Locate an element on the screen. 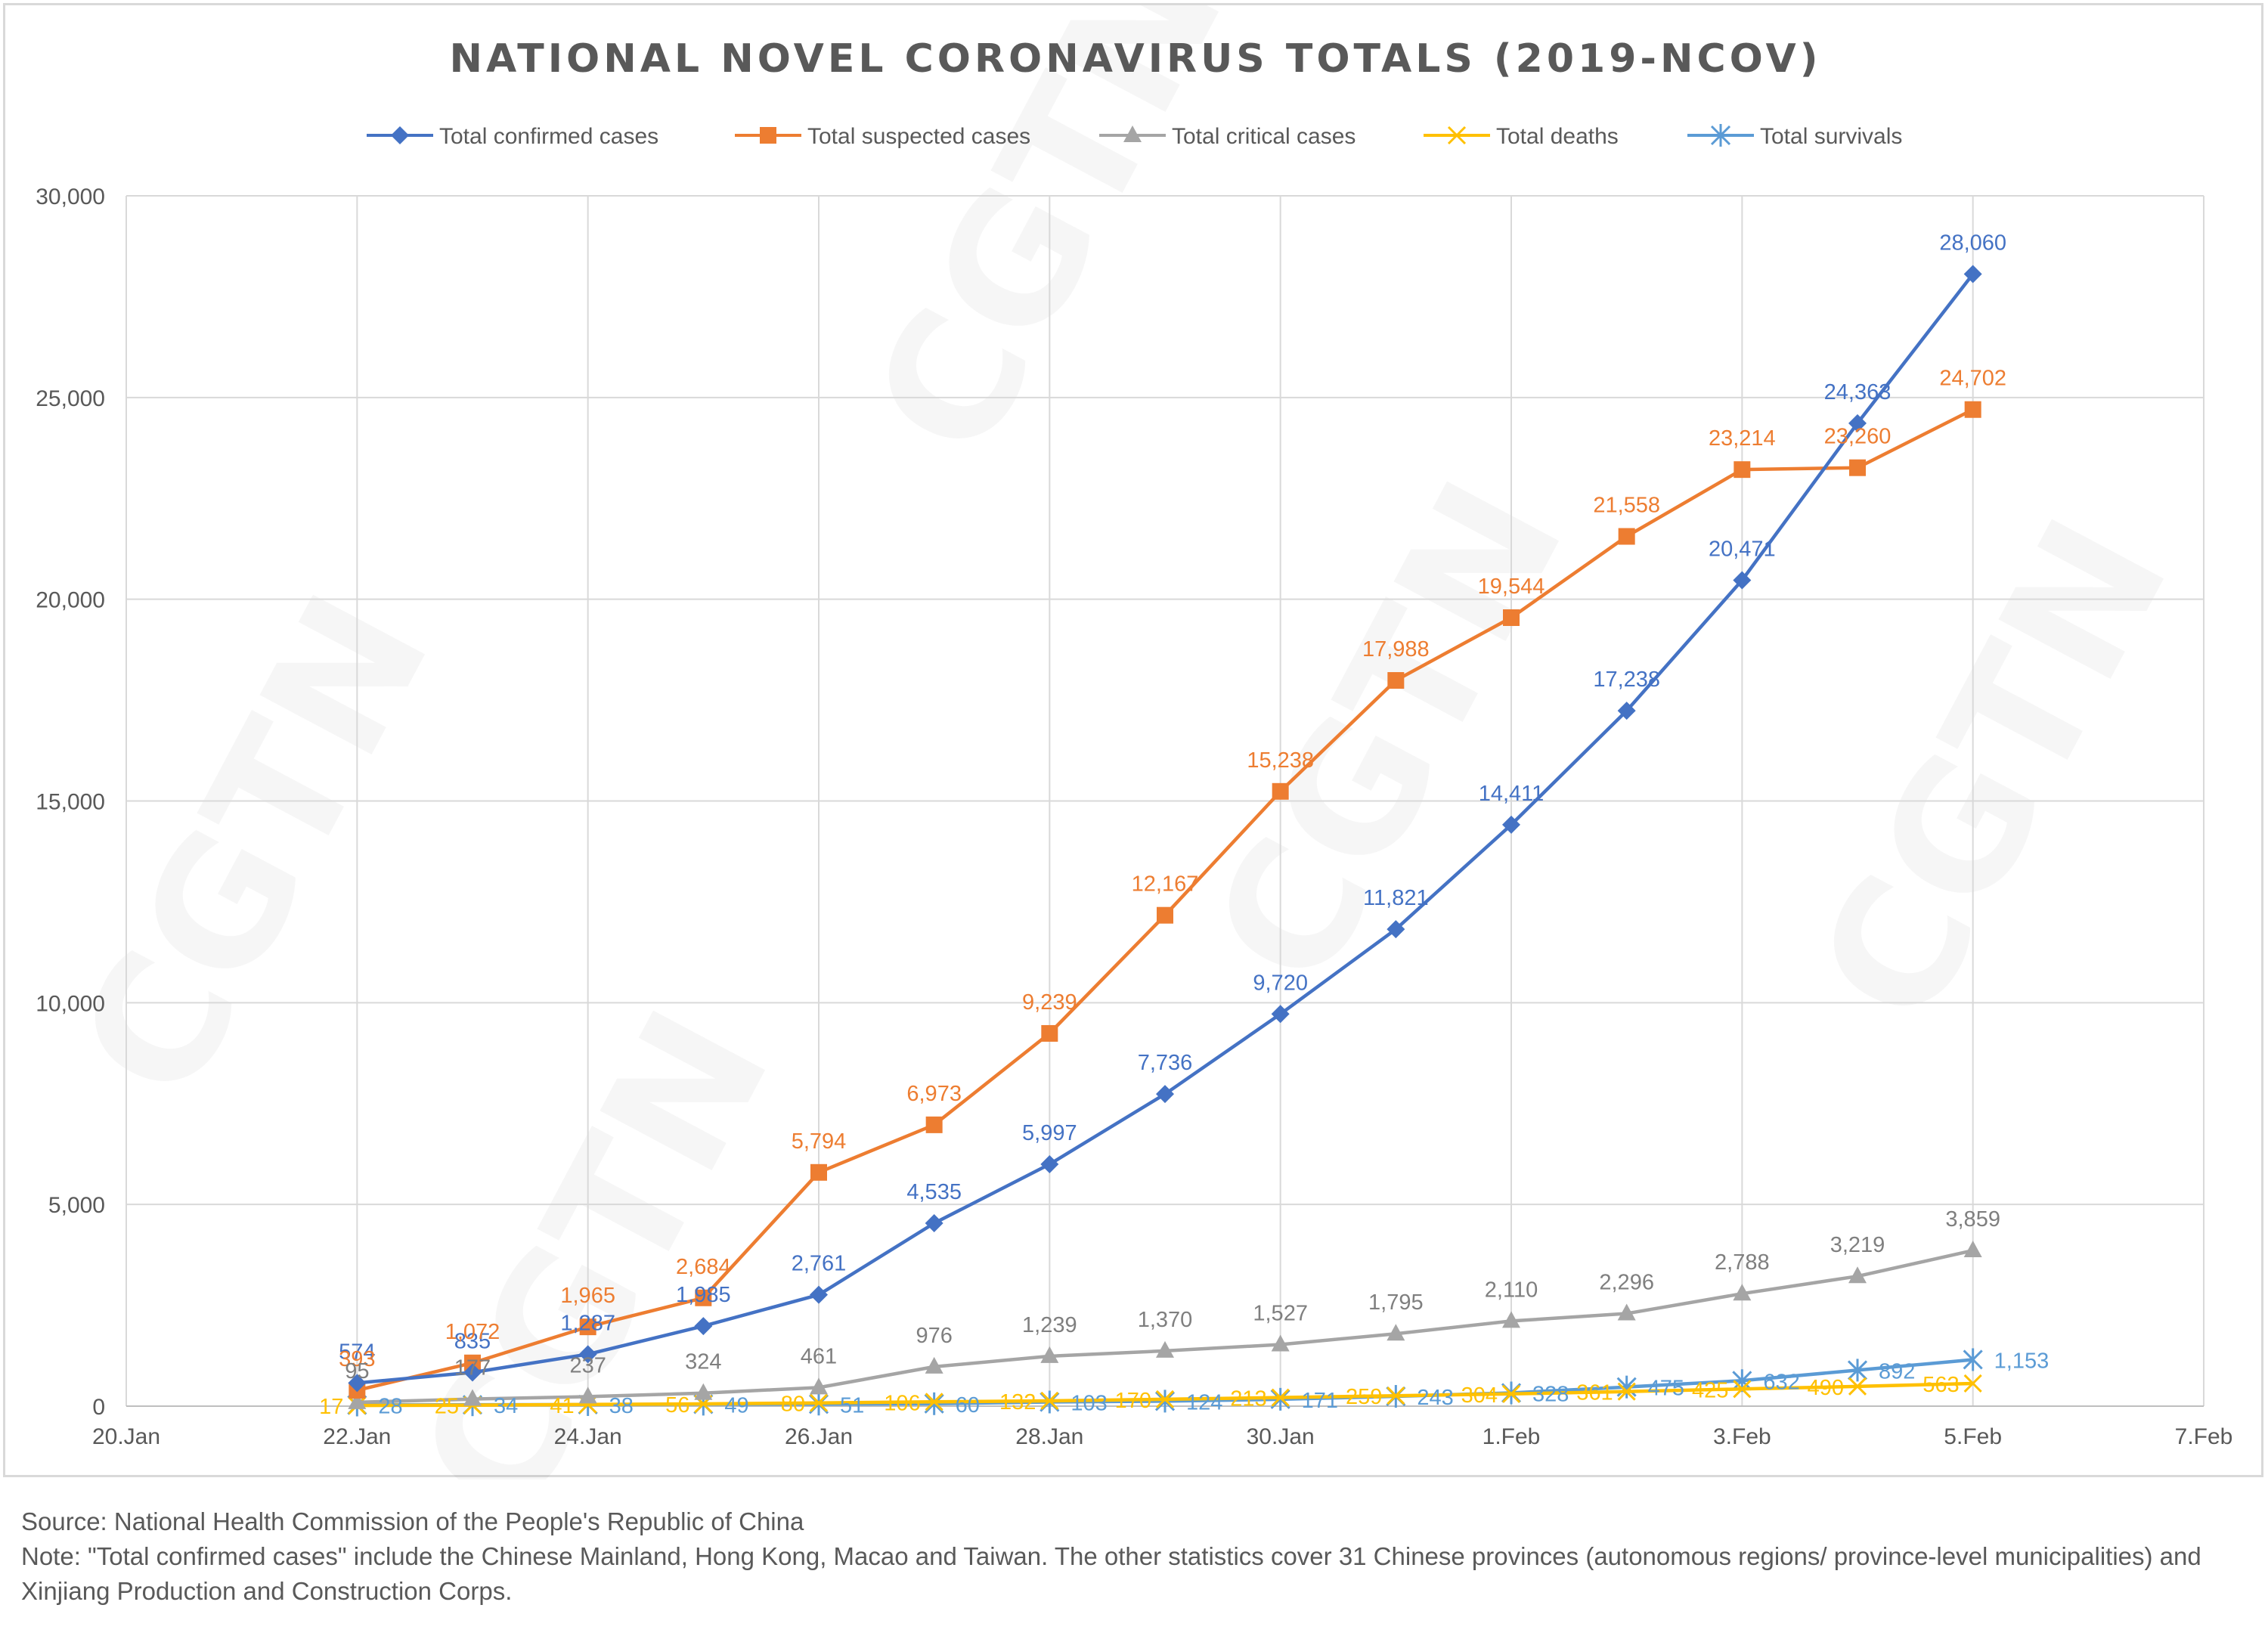  data-label: 17,988 is located at coordinates (1396, 649).